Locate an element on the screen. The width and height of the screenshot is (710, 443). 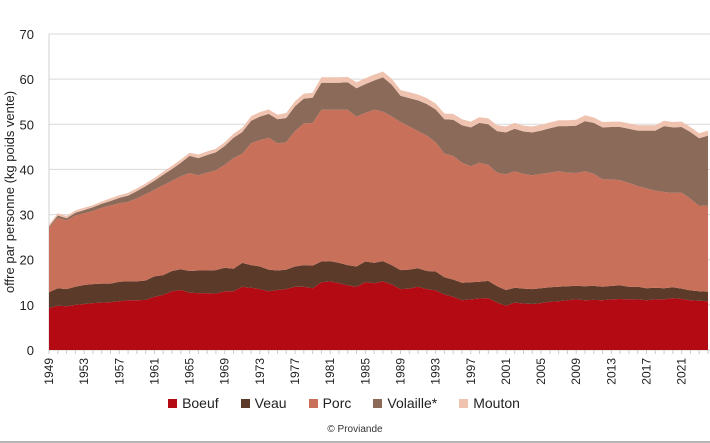
x-tick-label: 2009 is located at coordinates (576, 371).